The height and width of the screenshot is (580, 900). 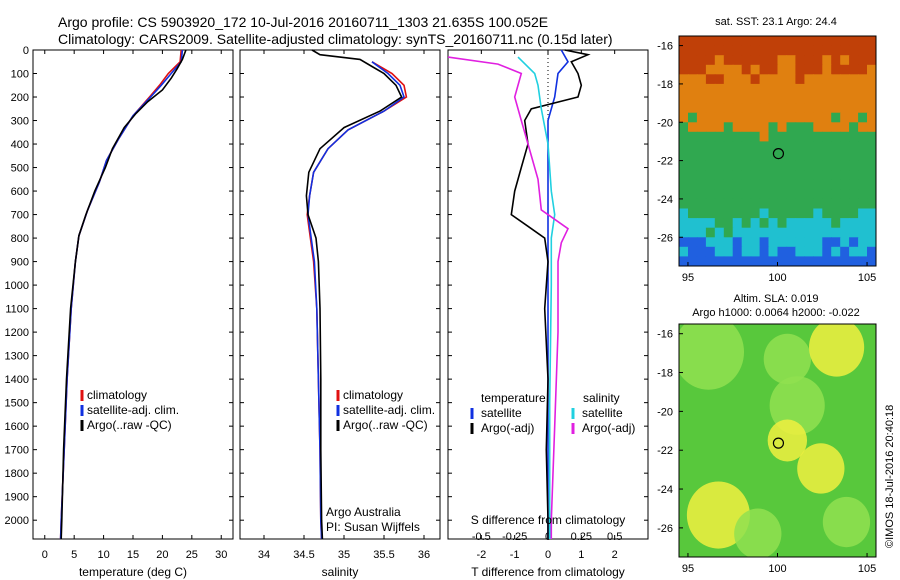 What do you see at coordinates (17, 404) in the screenshot?
I see `depth-tick-label: 1500` at bounding box center [17, 404].